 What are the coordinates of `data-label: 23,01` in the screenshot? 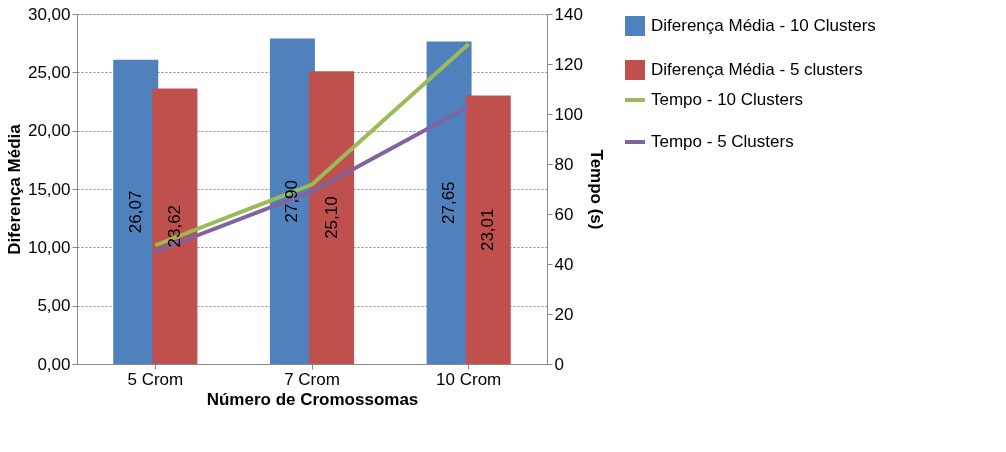 It's located at (488, 230).